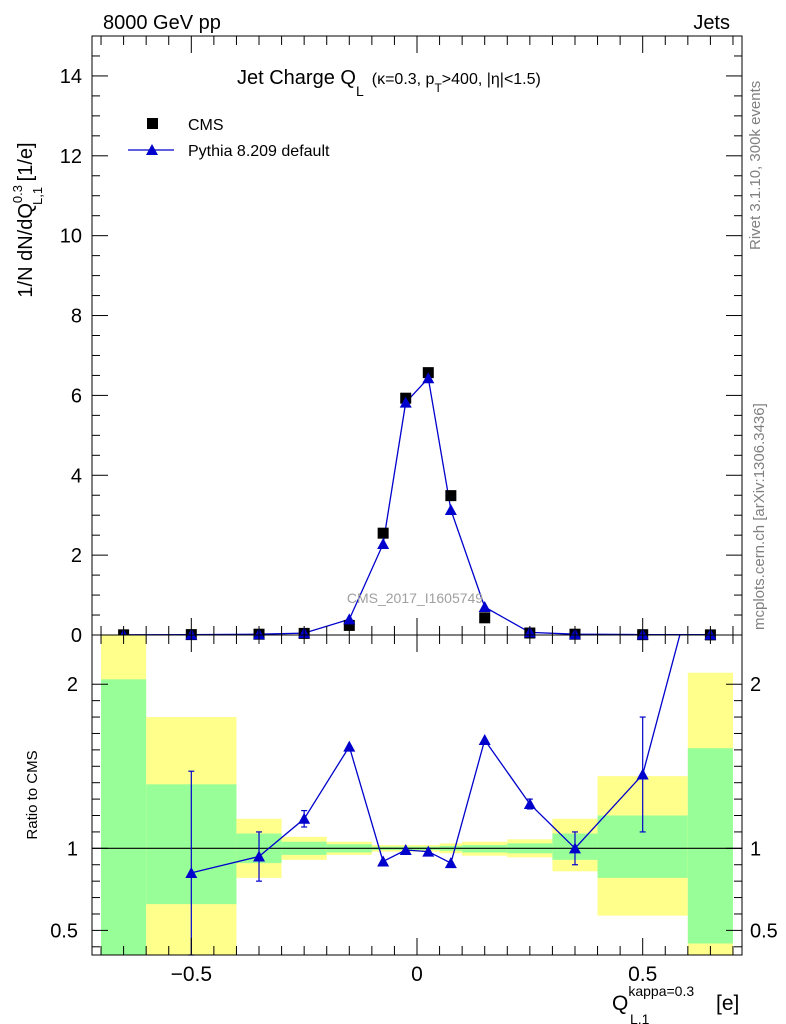 This screenshot has height=1024, width=786. I want to click on main-y-tick-label: 2, so click(76, 556).